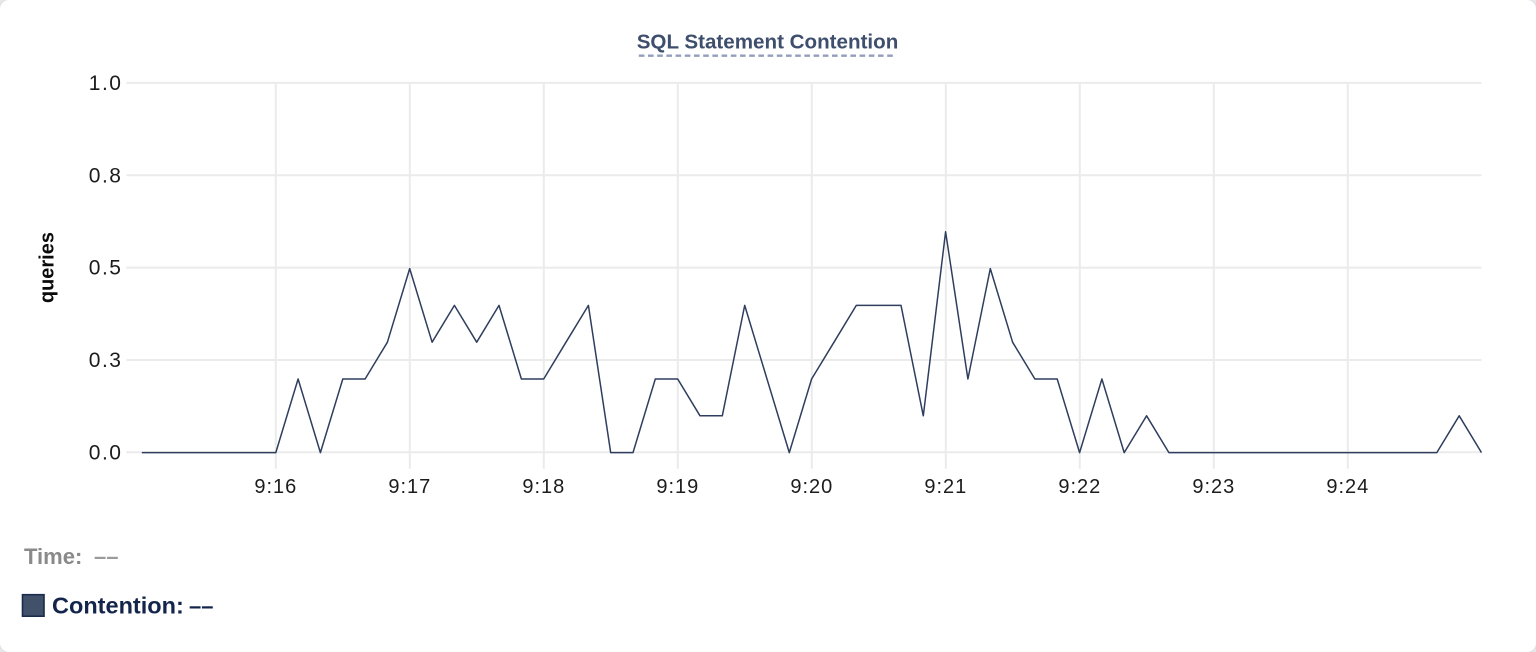  Describe the element at coordinates (543, 487) in the screenshot. I see `svg-text: 9:18` at that location.